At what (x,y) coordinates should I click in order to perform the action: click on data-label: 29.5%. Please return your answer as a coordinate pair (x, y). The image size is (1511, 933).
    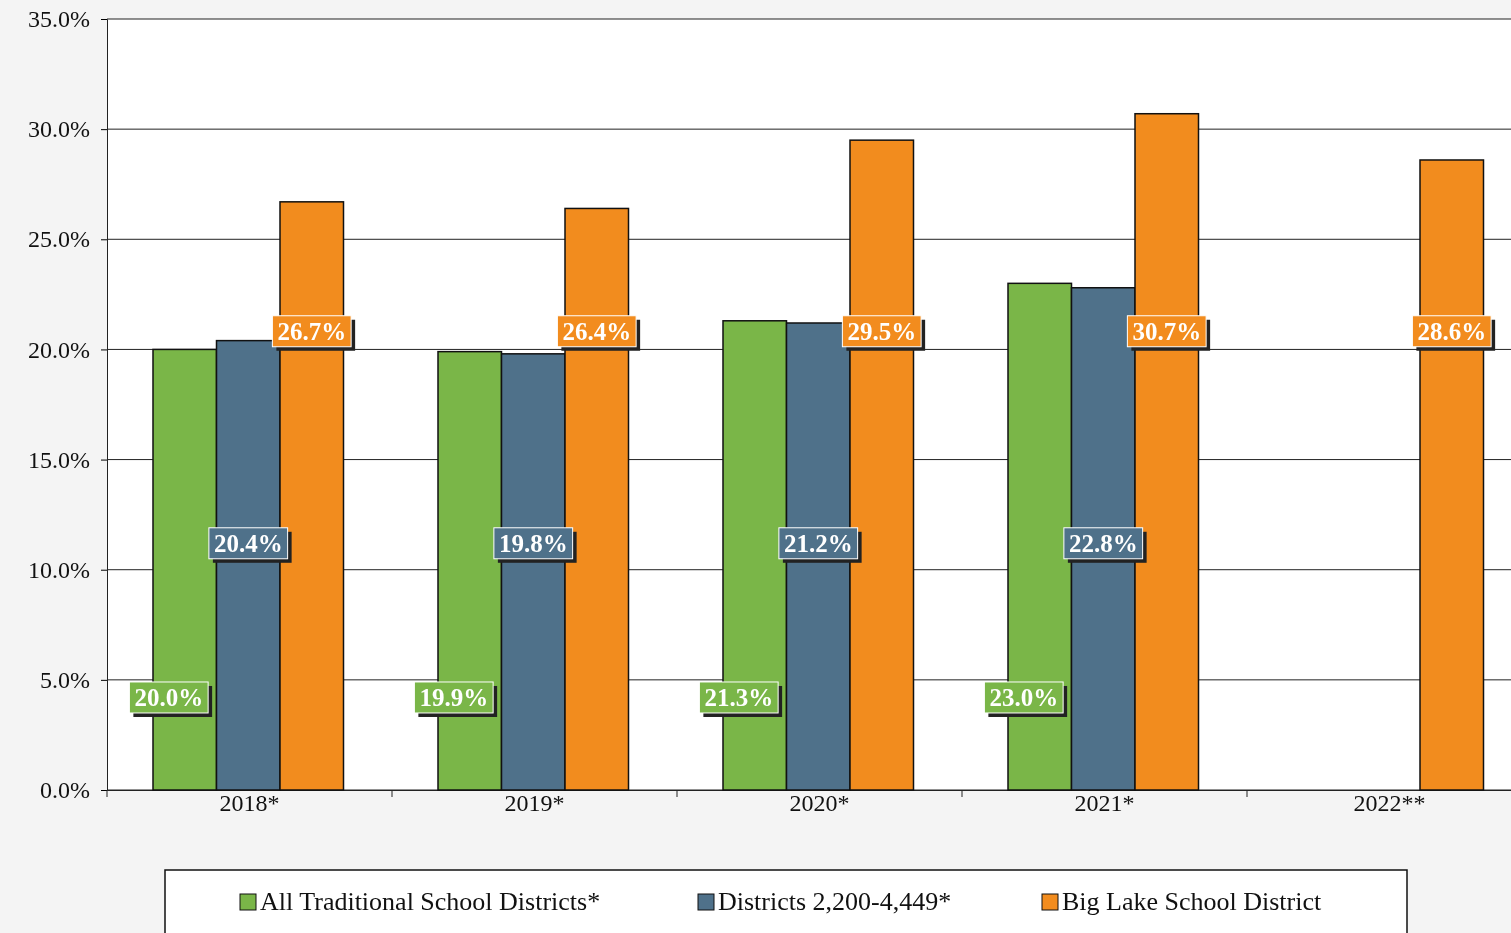
    Looking at the image, I should click on (882, 331).